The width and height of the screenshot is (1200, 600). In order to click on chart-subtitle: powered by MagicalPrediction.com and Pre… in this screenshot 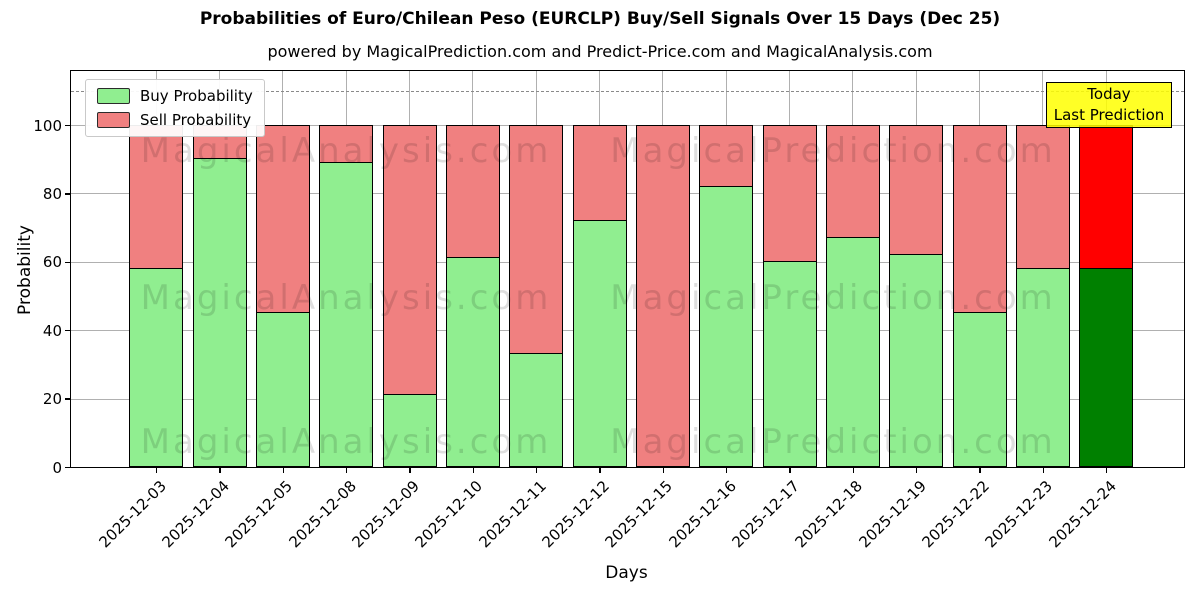, I will do `click(600, 51)`.